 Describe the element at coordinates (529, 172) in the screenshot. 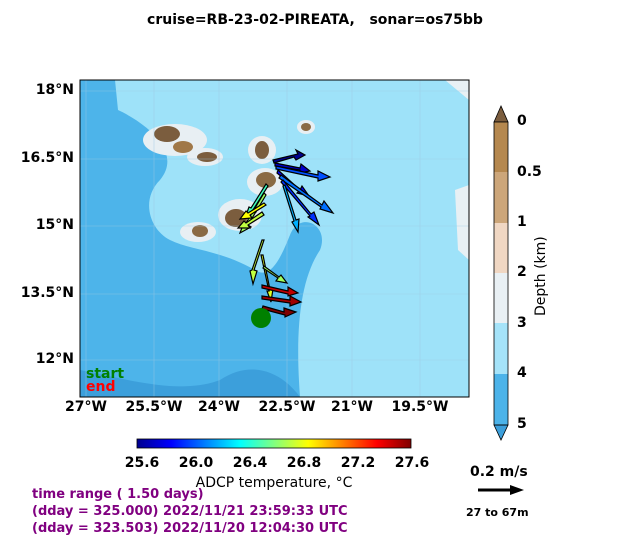

I see `depth-tick-0-5: 0.5` at that location.